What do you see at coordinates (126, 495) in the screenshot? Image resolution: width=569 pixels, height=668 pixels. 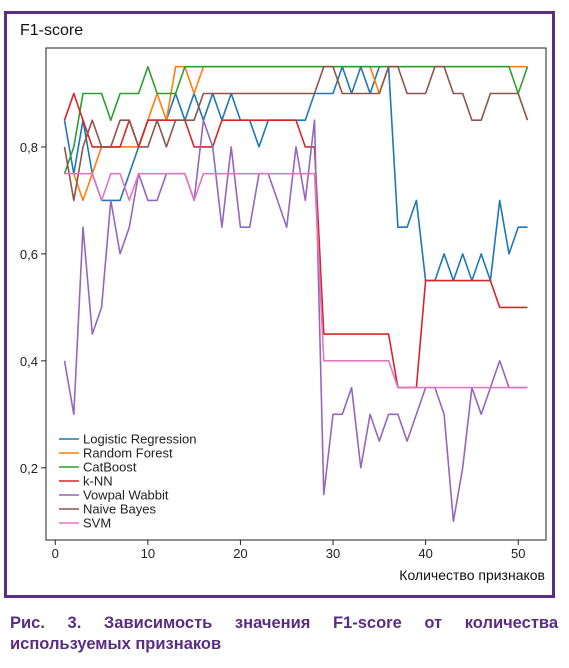 I see `legend-label: Vowpal Wabbit` at bounding box center [126, 495].